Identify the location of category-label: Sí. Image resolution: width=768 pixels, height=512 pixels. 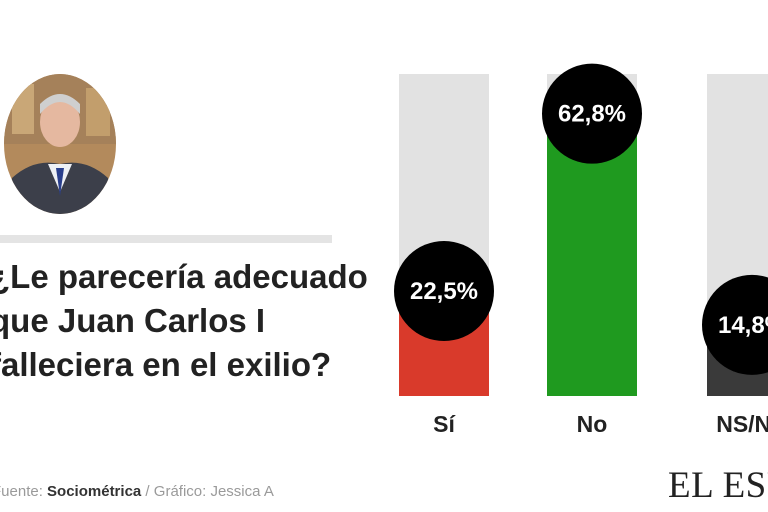
(444, 424).